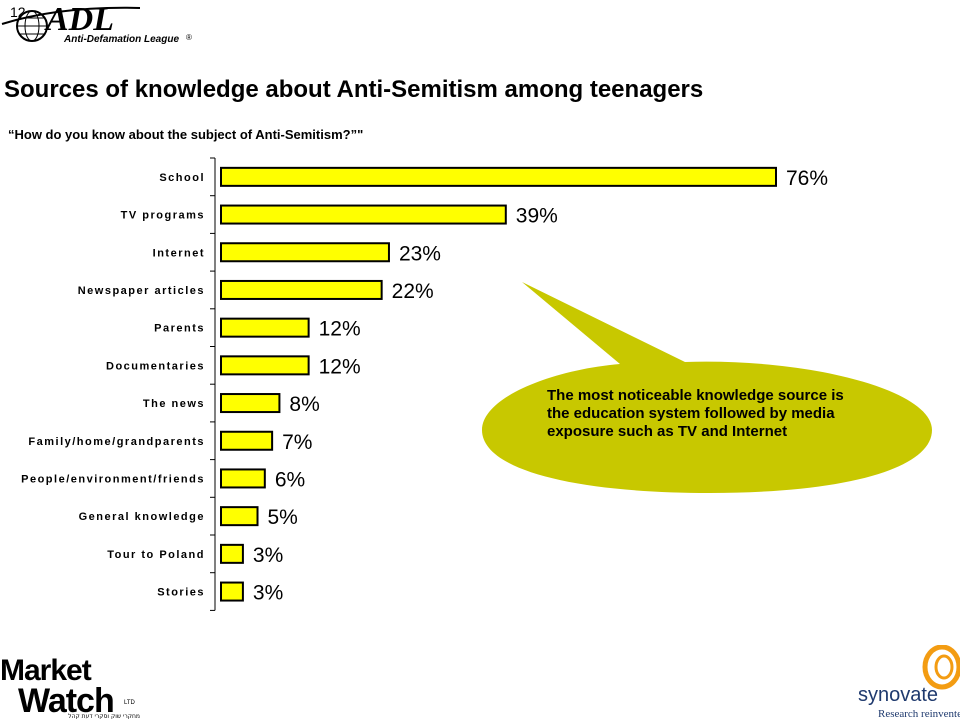 This screenshot has width=960, height=720. Describe the element at coordinates (898, 695) in the screenshot. I see `synovate-logo-name: synovate` at that location.